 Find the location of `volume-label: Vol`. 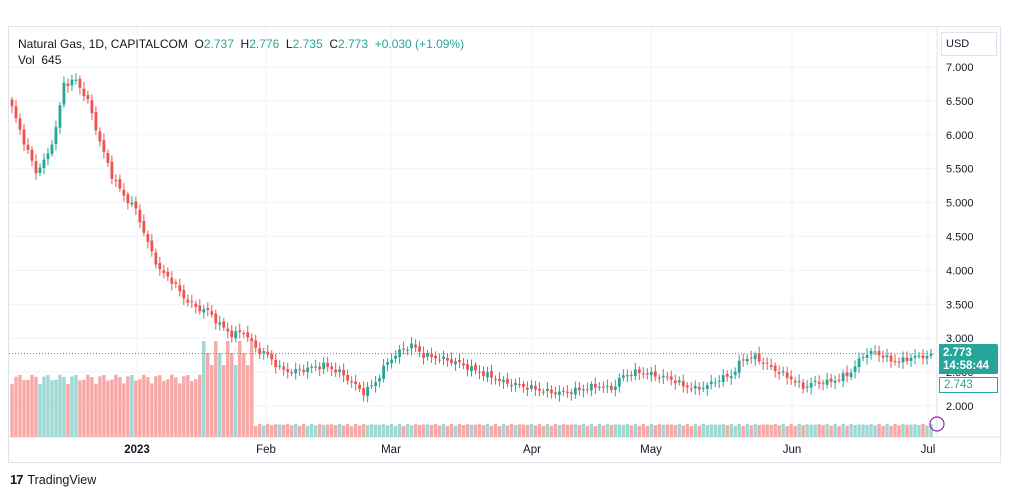

volume-label: Vol is located at coordinates (26, 60).